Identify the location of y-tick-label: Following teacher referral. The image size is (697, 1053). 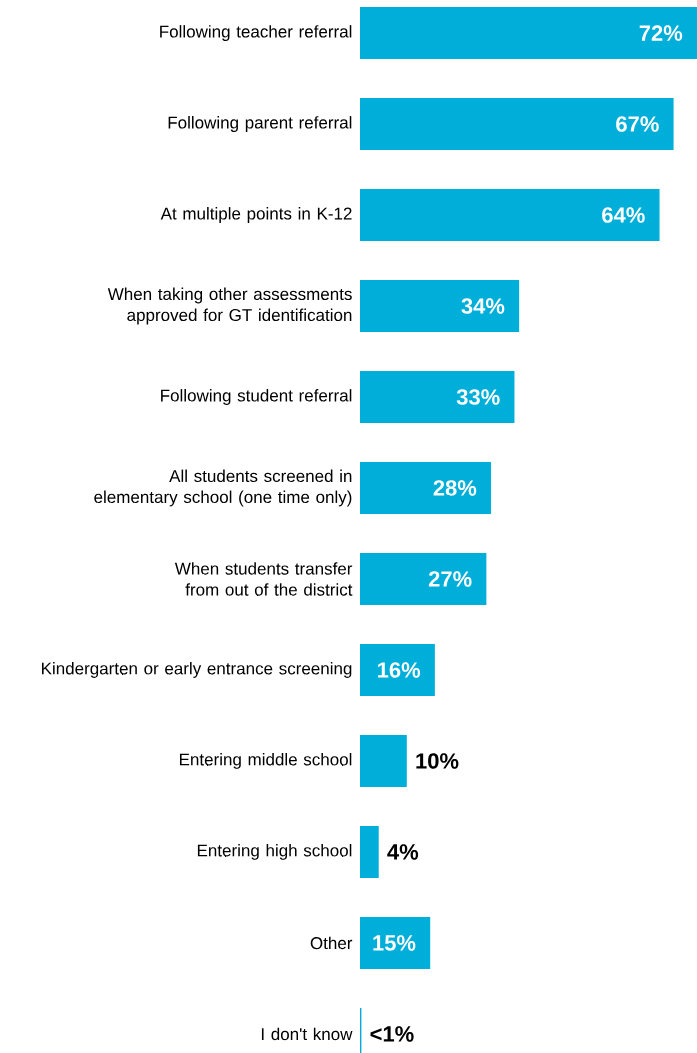
(256, 33).